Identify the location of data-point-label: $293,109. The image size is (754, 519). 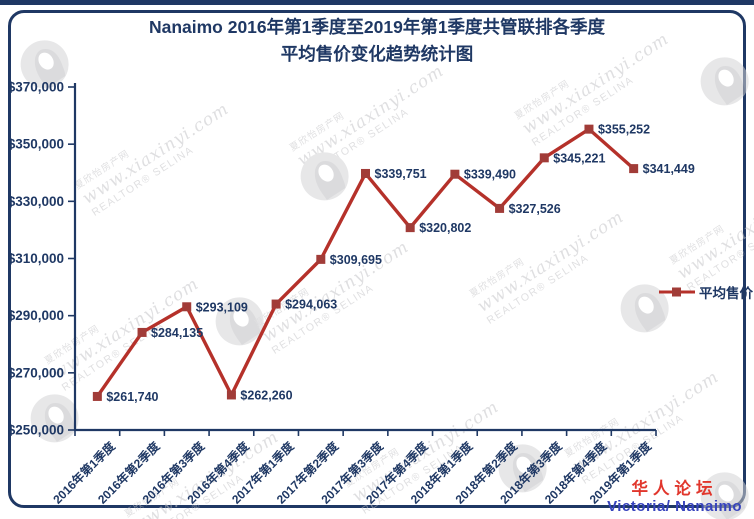
(222, 307).